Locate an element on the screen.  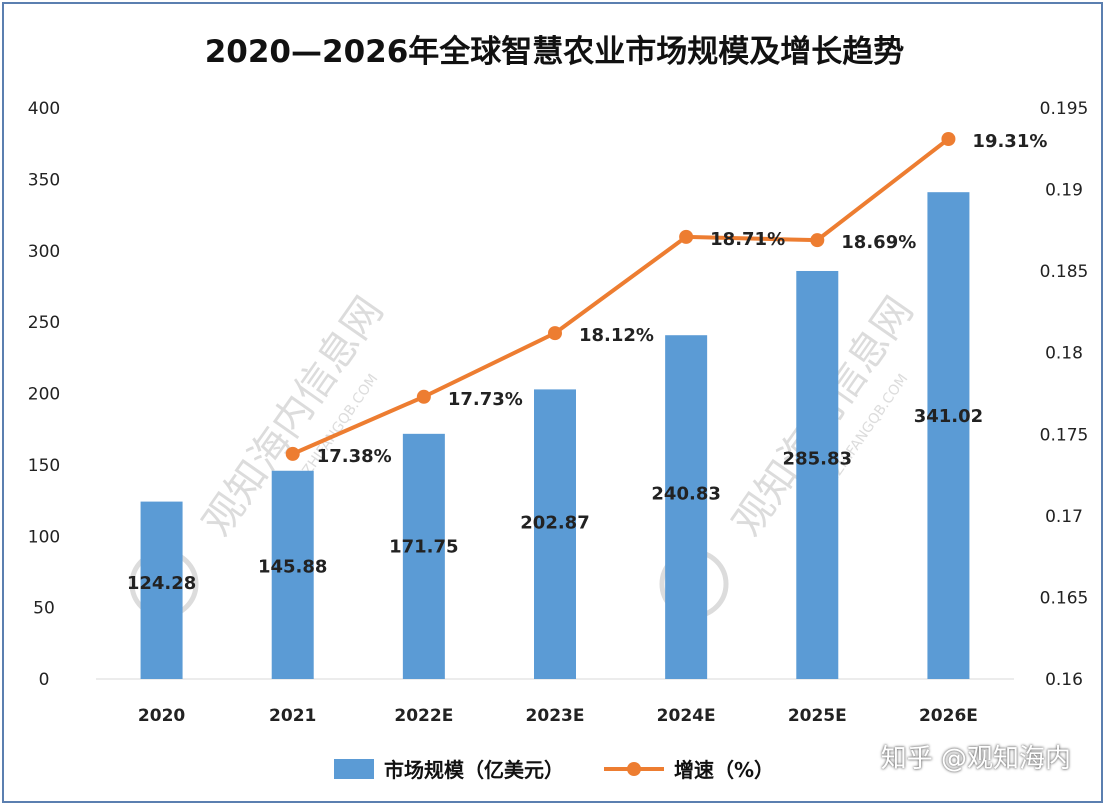
bar-data-label: 240.83 is located at coordinates (685, 493).